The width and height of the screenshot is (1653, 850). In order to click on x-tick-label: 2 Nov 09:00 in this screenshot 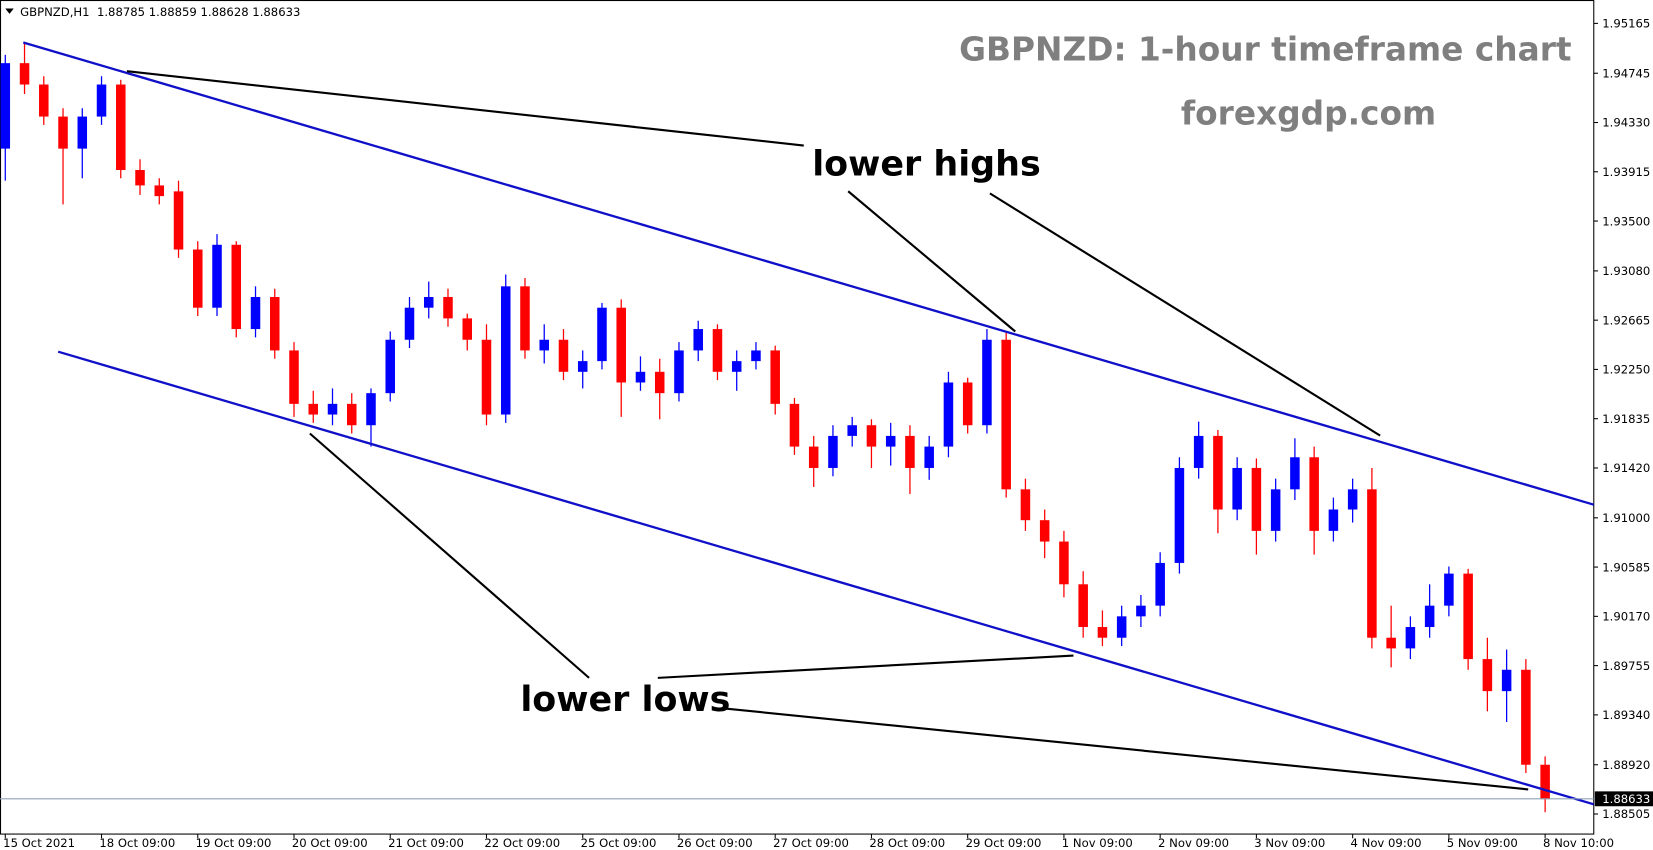, I will do `click(1193, 843)`.